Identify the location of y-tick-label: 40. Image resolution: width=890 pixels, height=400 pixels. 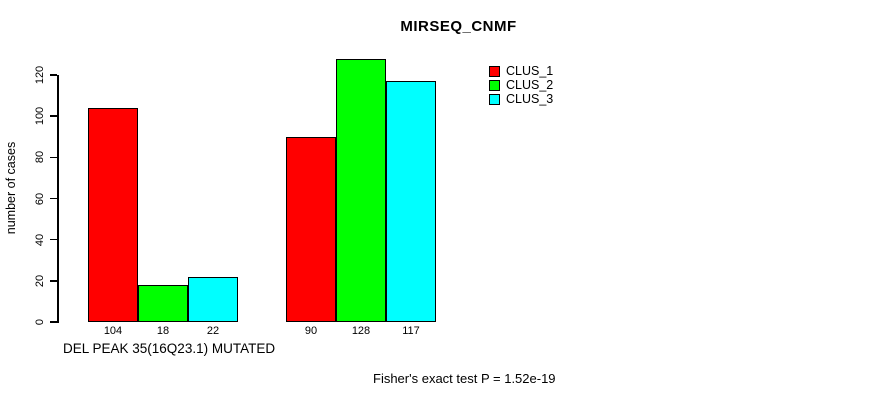
(40, 239).